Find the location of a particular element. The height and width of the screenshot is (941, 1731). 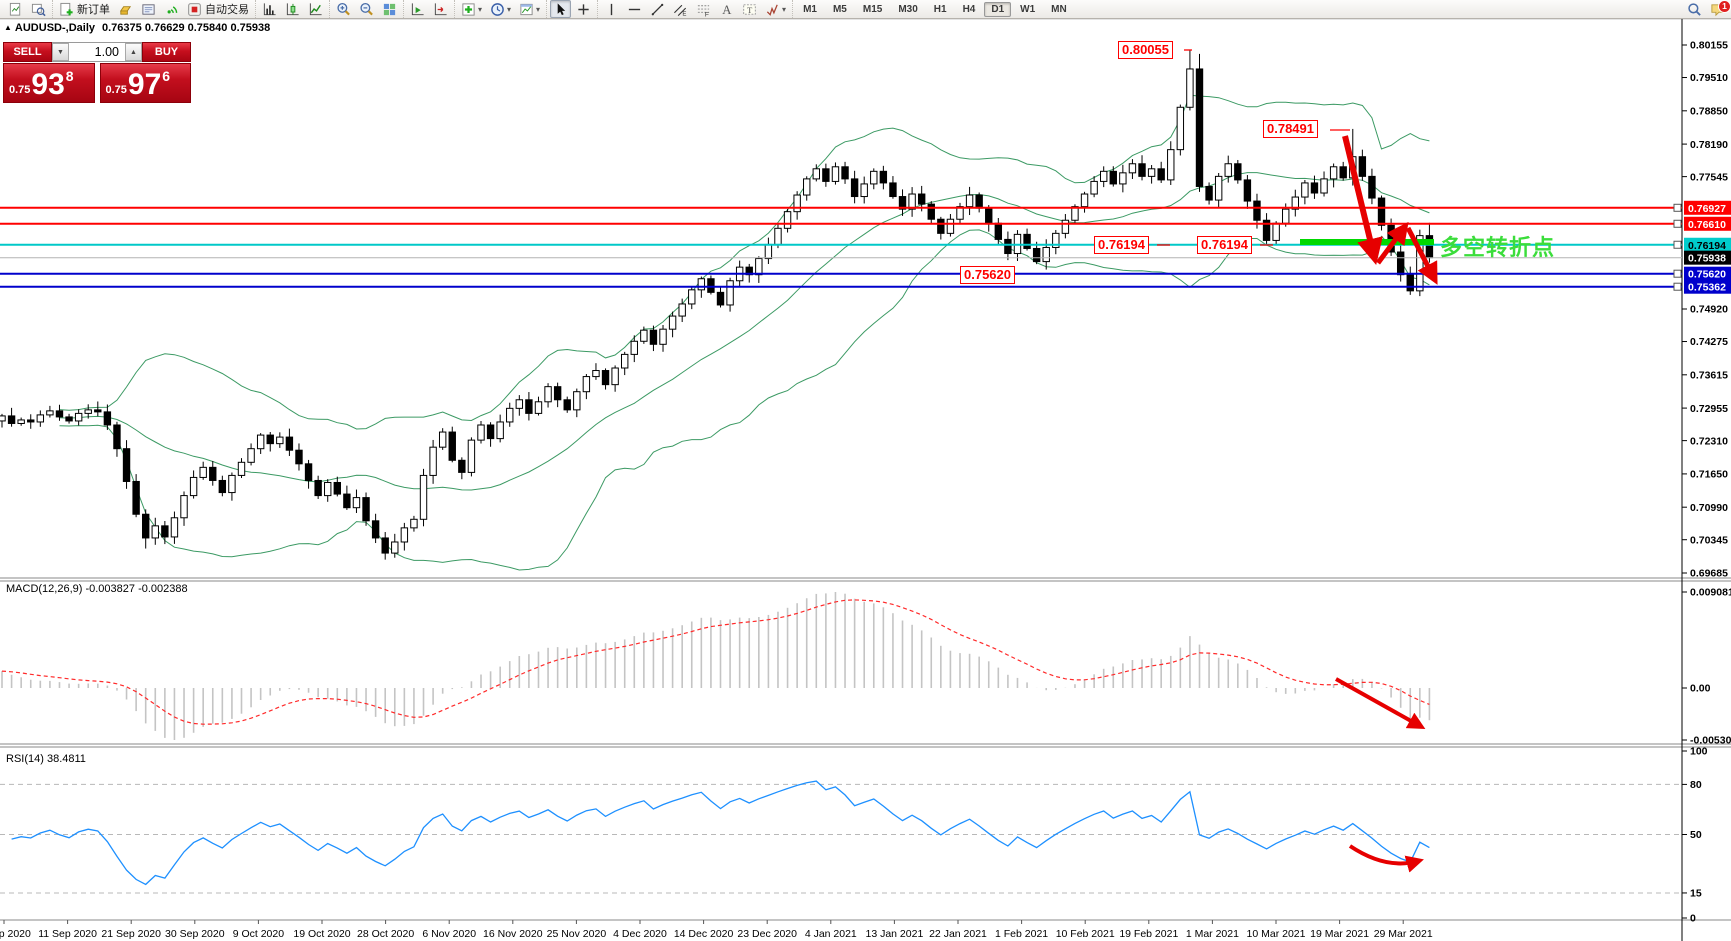

profiles-icon is located at coordinates (38, 9).